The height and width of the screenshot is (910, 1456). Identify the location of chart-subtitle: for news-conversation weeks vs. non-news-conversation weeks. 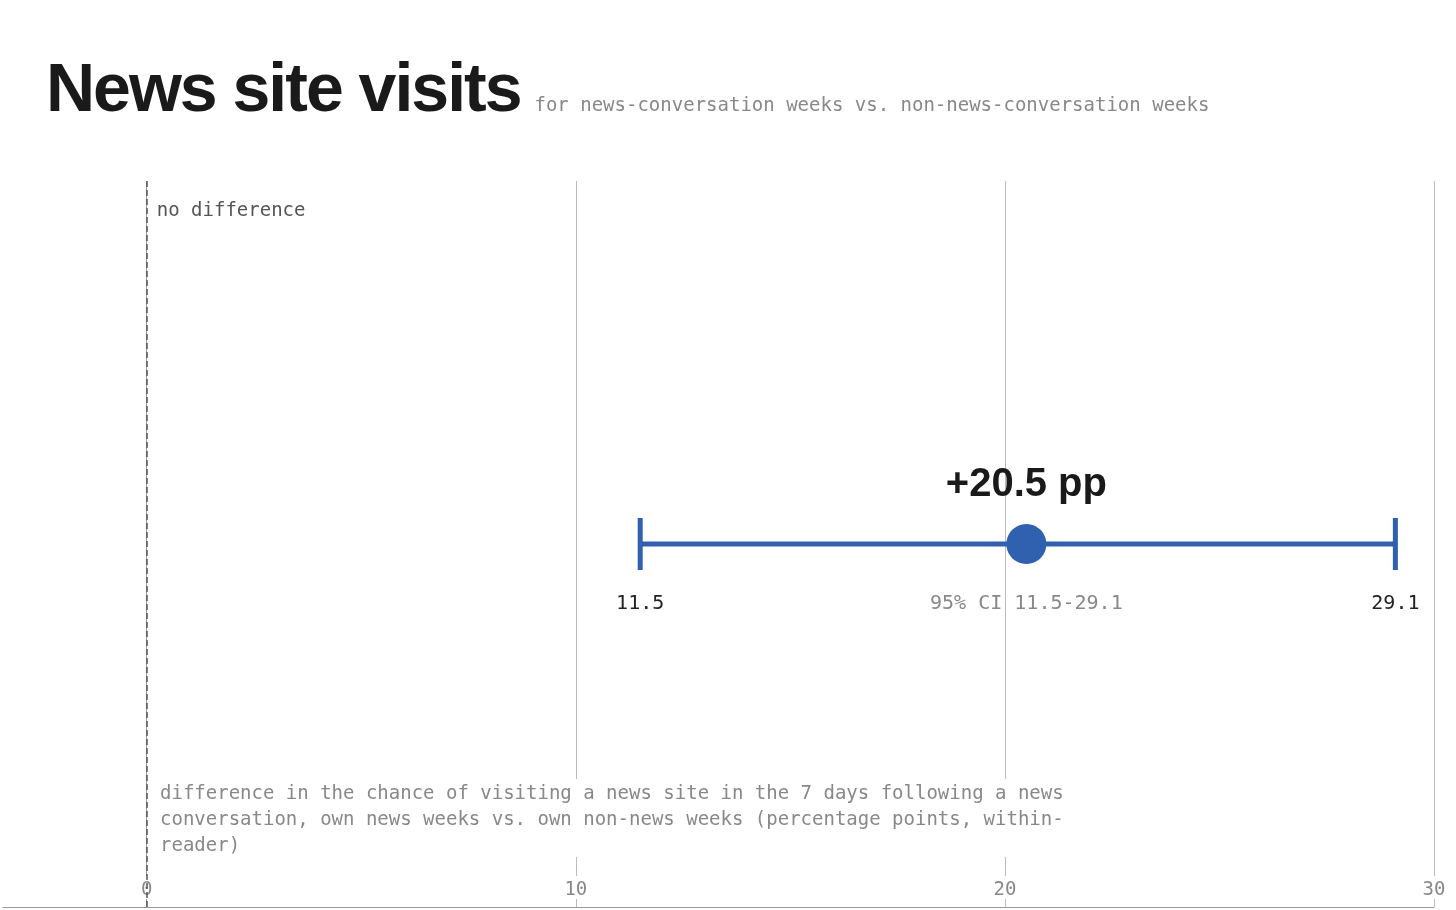
(872, 104).